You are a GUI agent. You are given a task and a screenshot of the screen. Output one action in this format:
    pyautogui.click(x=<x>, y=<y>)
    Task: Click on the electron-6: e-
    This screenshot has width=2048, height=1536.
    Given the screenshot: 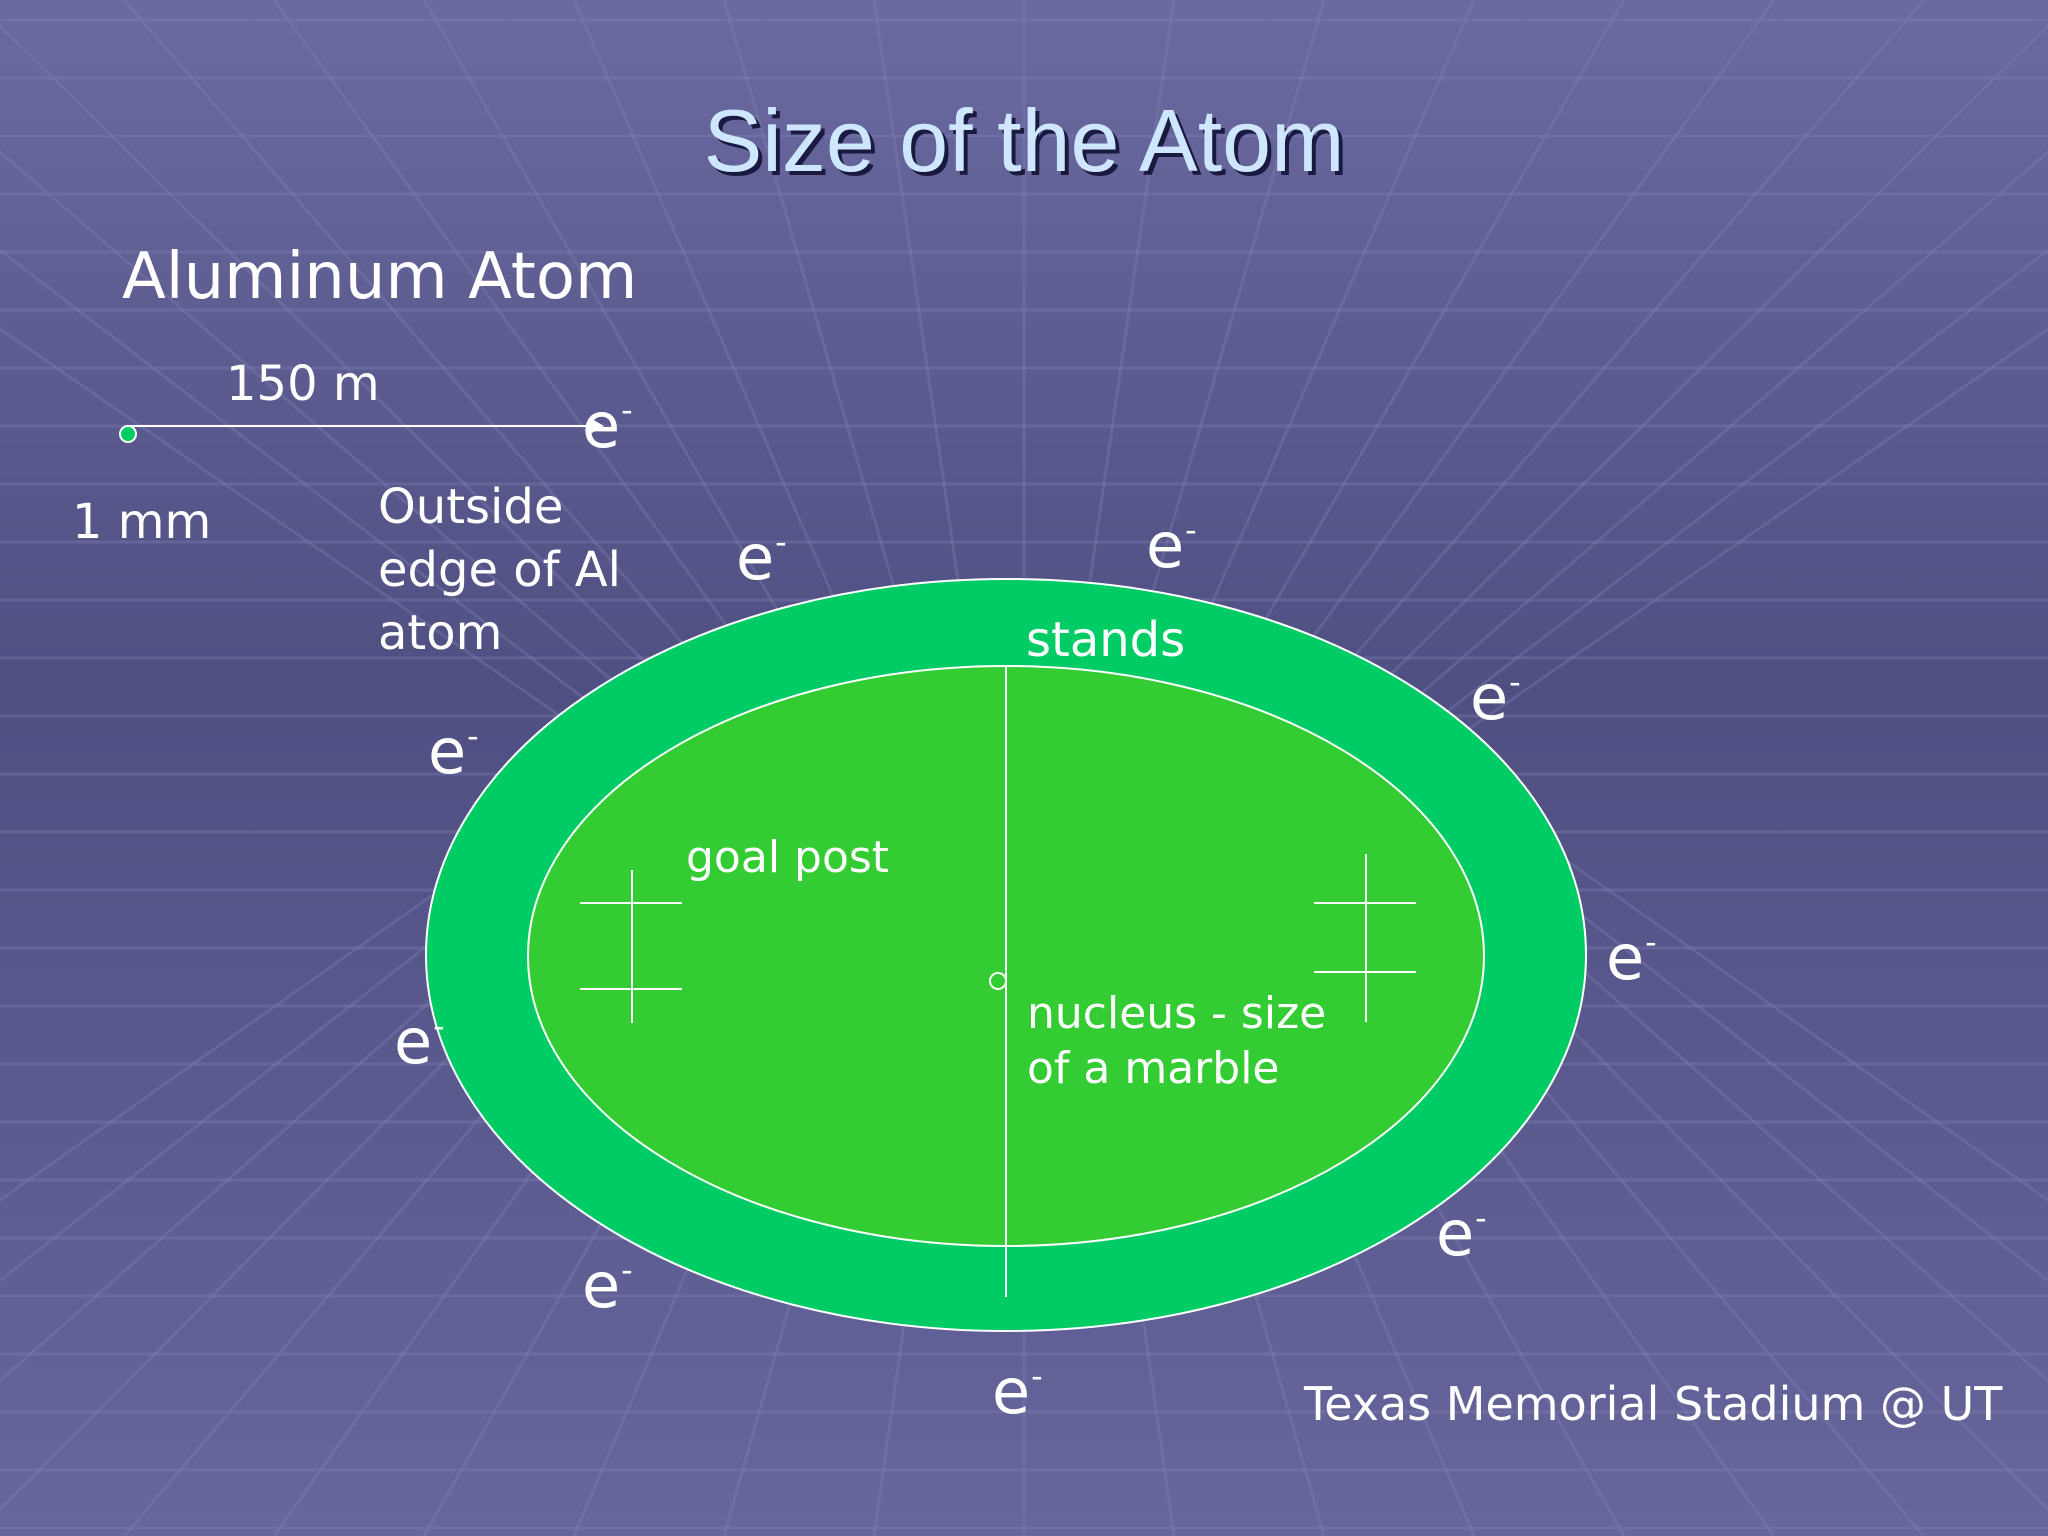 What is the action you would take?
    pyautogui.click(x=1631, y=957)
    